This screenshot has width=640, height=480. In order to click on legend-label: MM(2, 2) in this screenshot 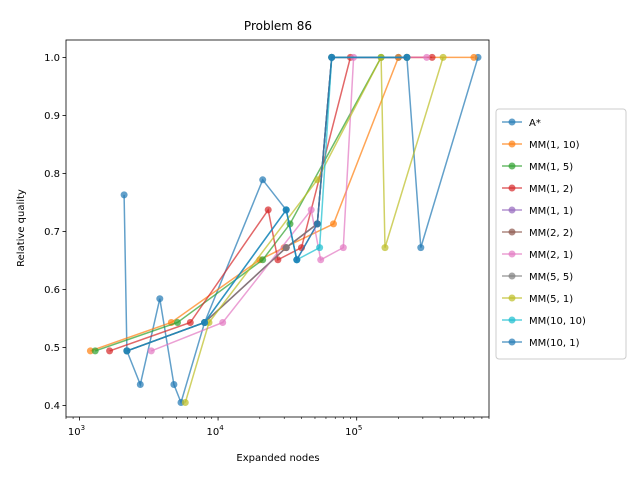, I will do `click(551, 233)`.